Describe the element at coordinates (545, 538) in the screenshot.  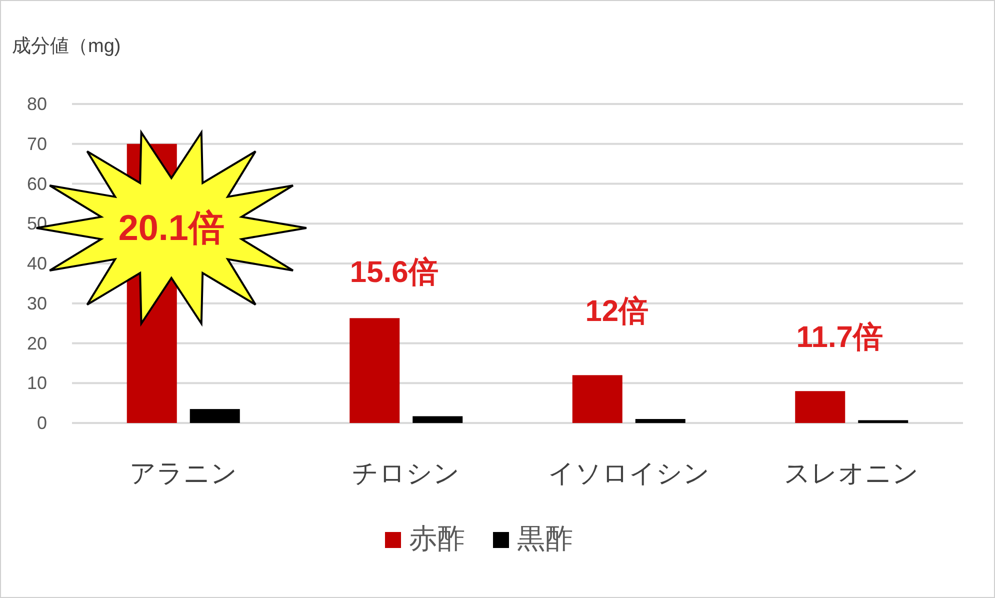
I see `legend-label: 黒酢` at that location.